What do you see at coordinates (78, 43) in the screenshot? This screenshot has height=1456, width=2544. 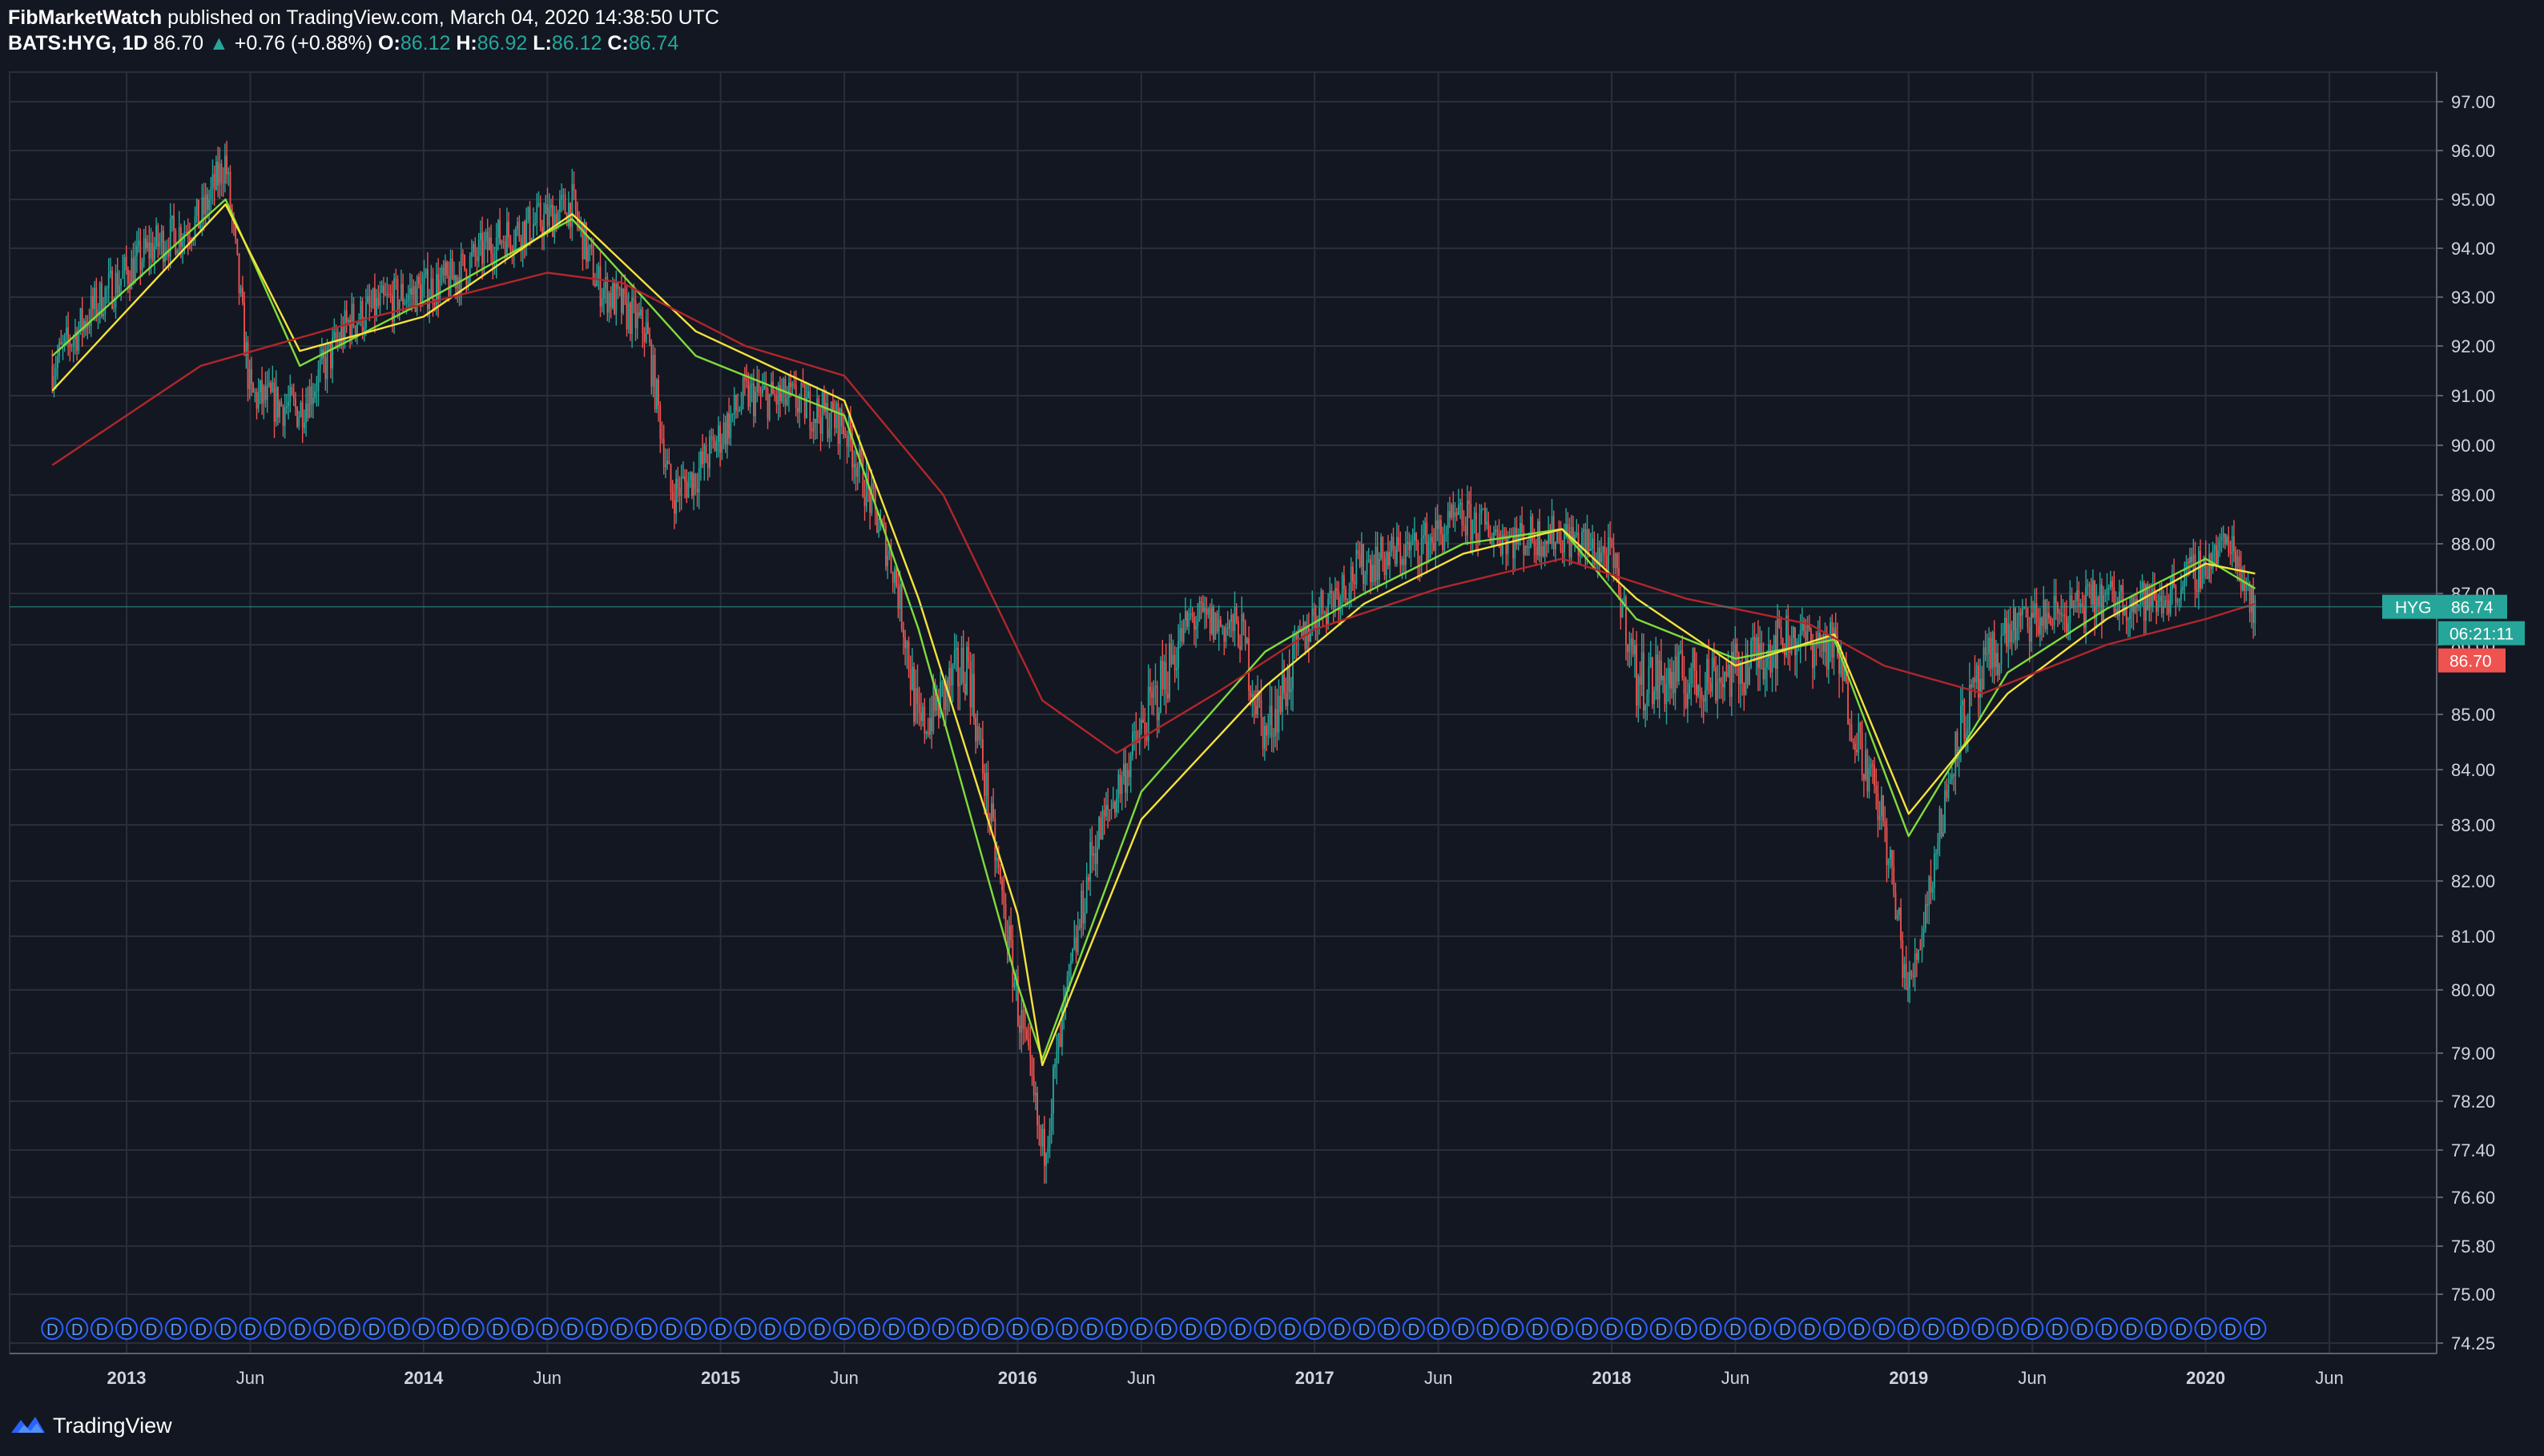 I see `symbol-label: BATS:HYG, 1D` at bounding box center [78, 43].